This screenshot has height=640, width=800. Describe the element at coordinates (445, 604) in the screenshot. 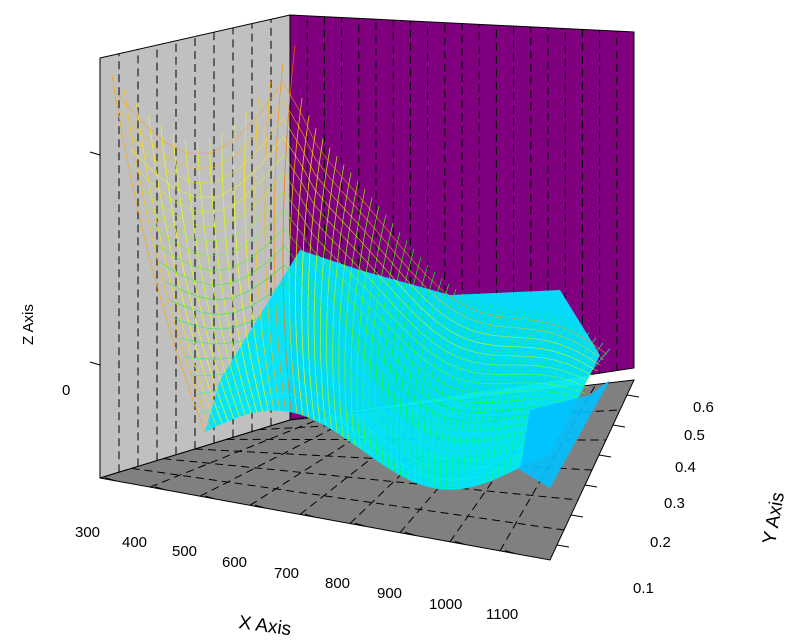

I see `x-tick-label: 1000` at that location.